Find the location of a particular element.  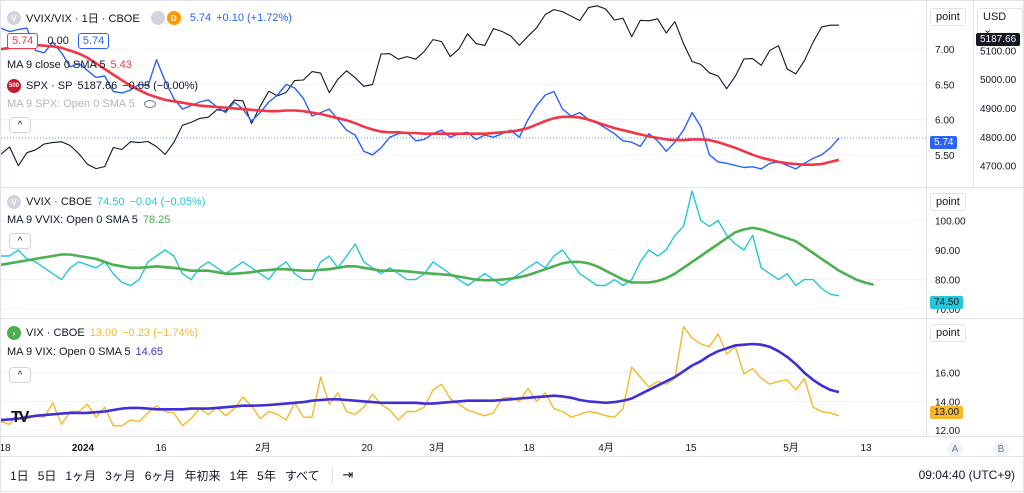

spx-tick-label: 5100.00 is located at coordinates (998, 51).